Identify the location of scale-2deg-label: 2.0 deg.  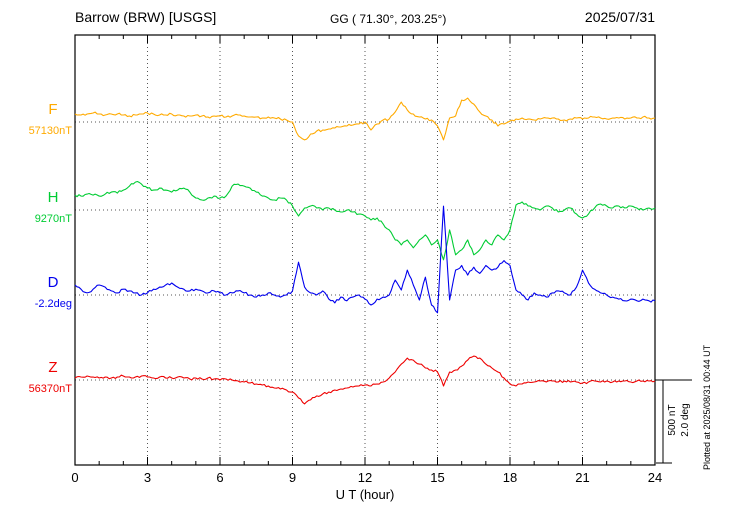
(685, 420).